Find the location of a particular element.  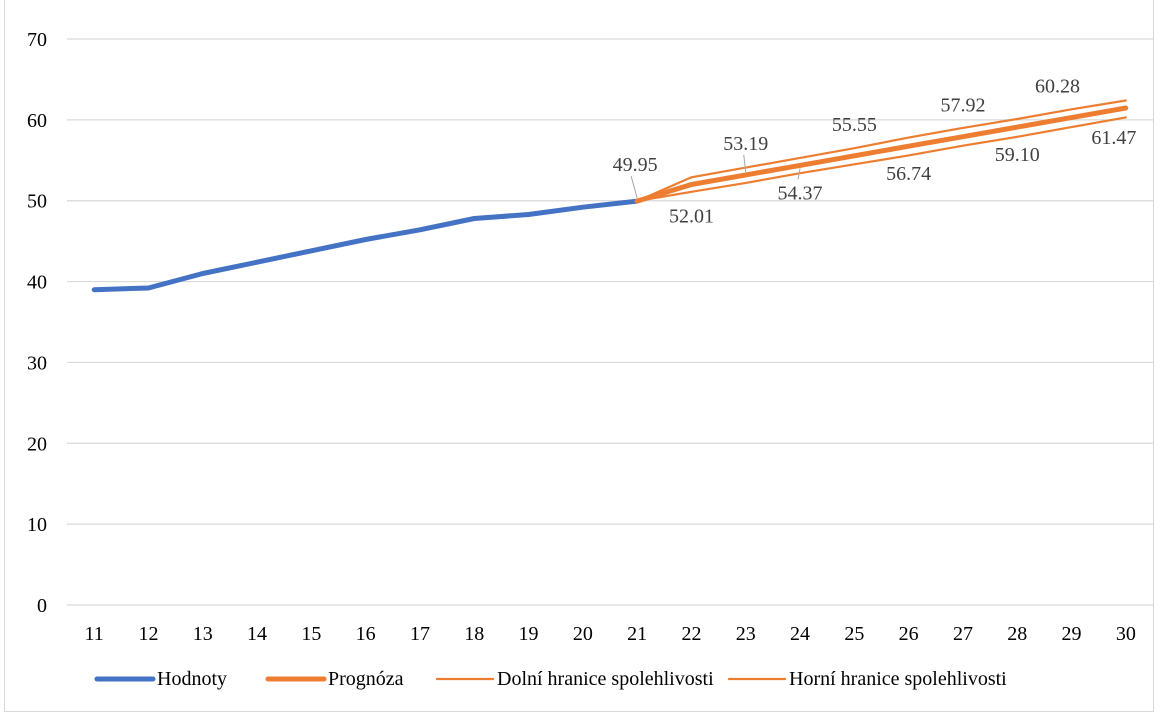

data-label: 55.55 is located at coordinates (854, 125).